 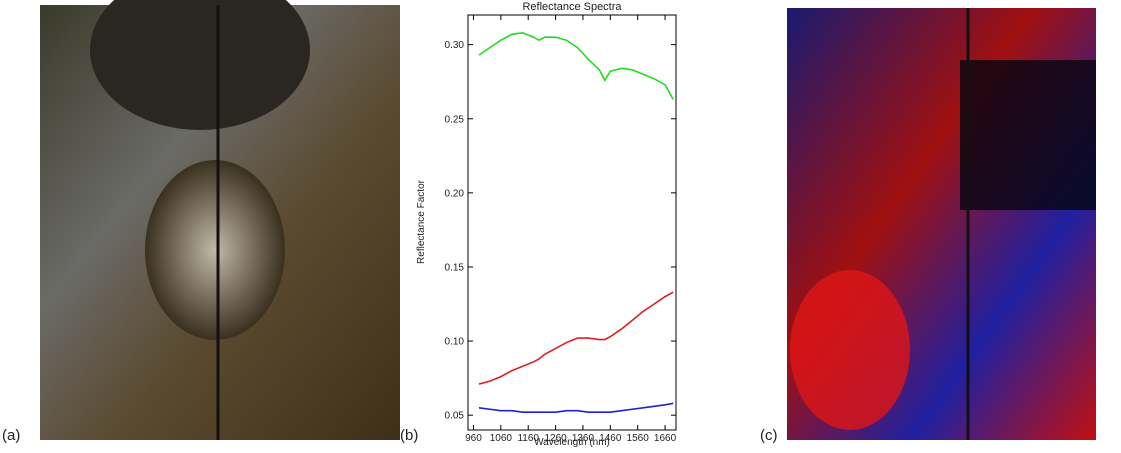 What do you see at coordinates (409, 435) in the screenshot?
I see `panel-label: (b)` at bounding box center [409, 435].